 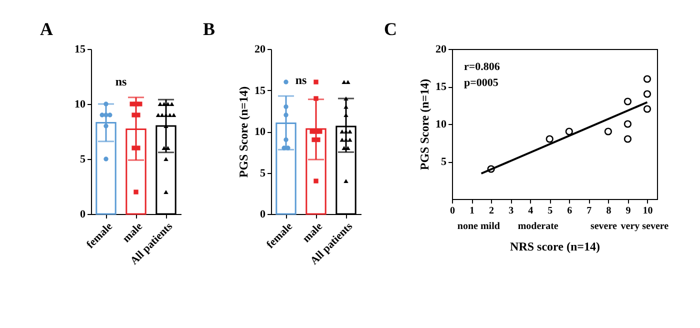 What do you see at coordinates (645, 226) in the screenshot?
I see `text: very severe` at bounding box center [645, 226].